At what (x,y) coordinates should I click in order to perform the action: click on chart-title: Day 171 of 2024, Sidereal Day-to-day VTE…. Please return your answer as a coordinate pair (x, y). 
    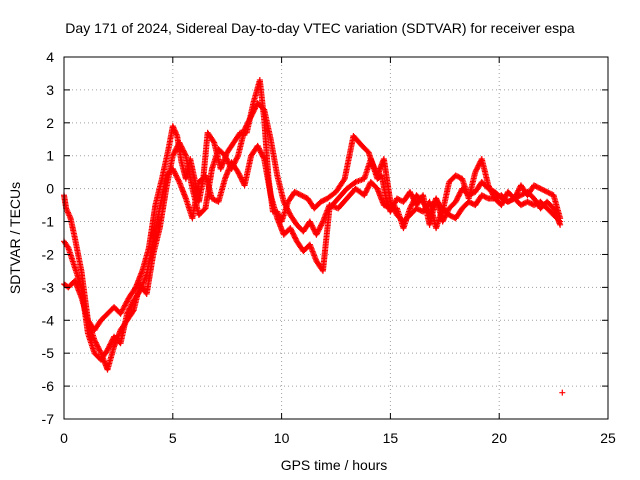
    Looking at the image, I should click on (320, 28).